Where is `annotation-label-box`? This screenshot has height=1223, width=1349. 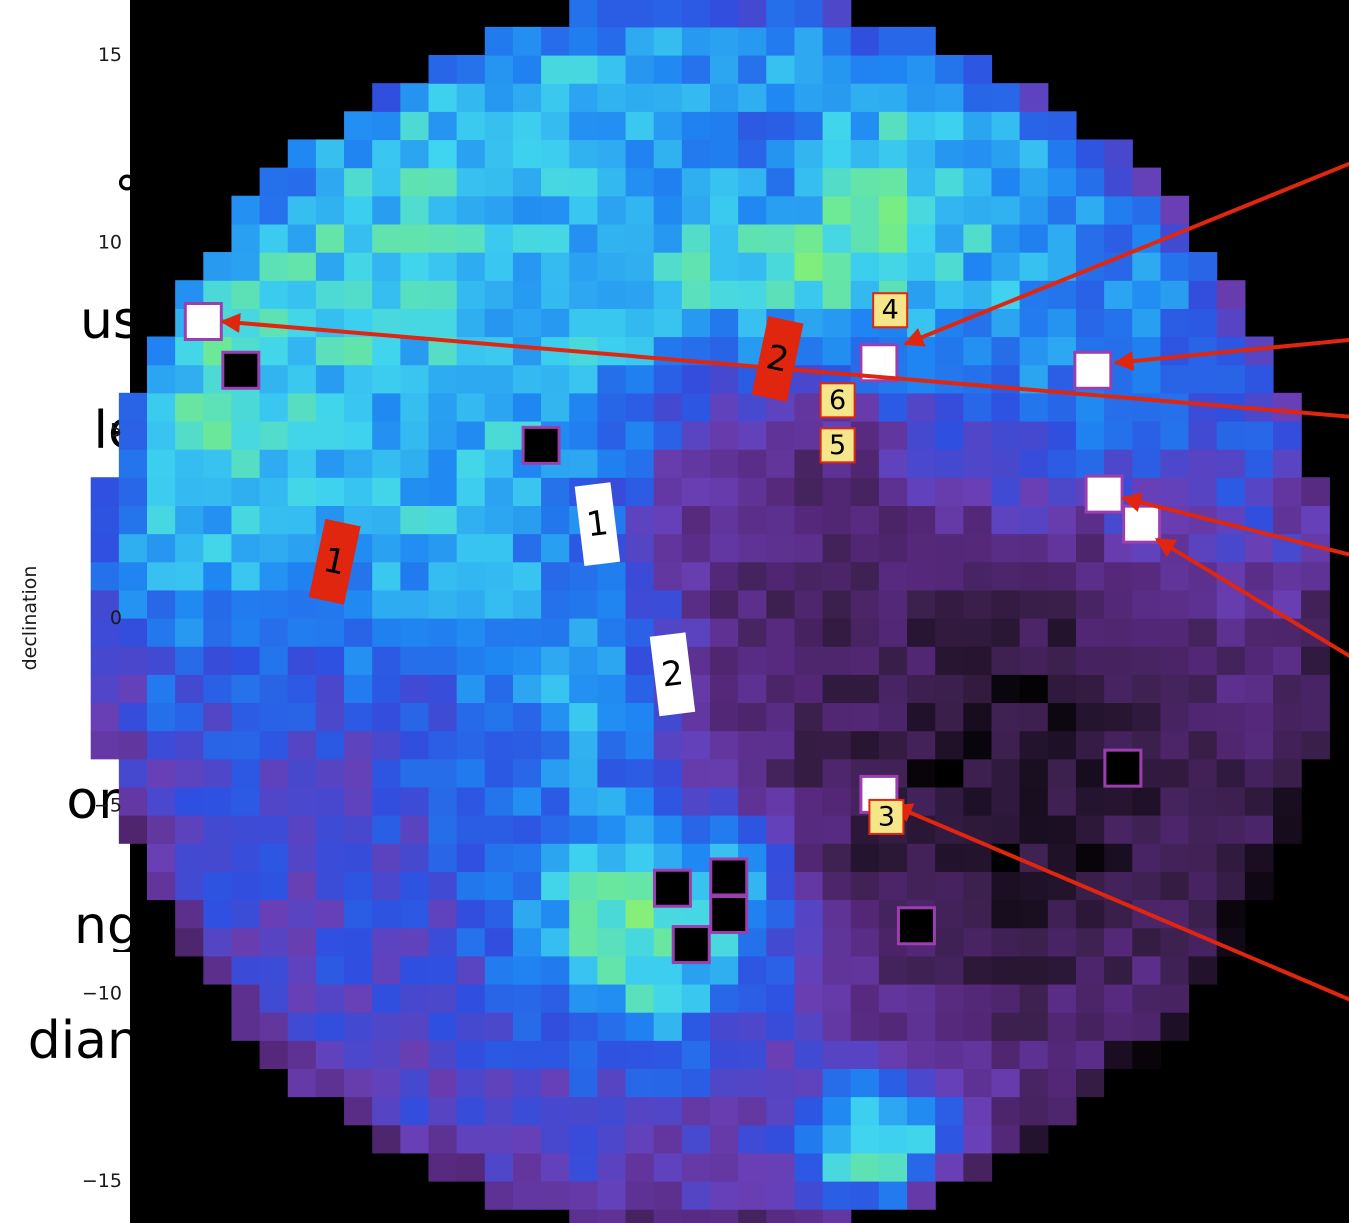 annotation-label-box is located at coordinates (334, 561).